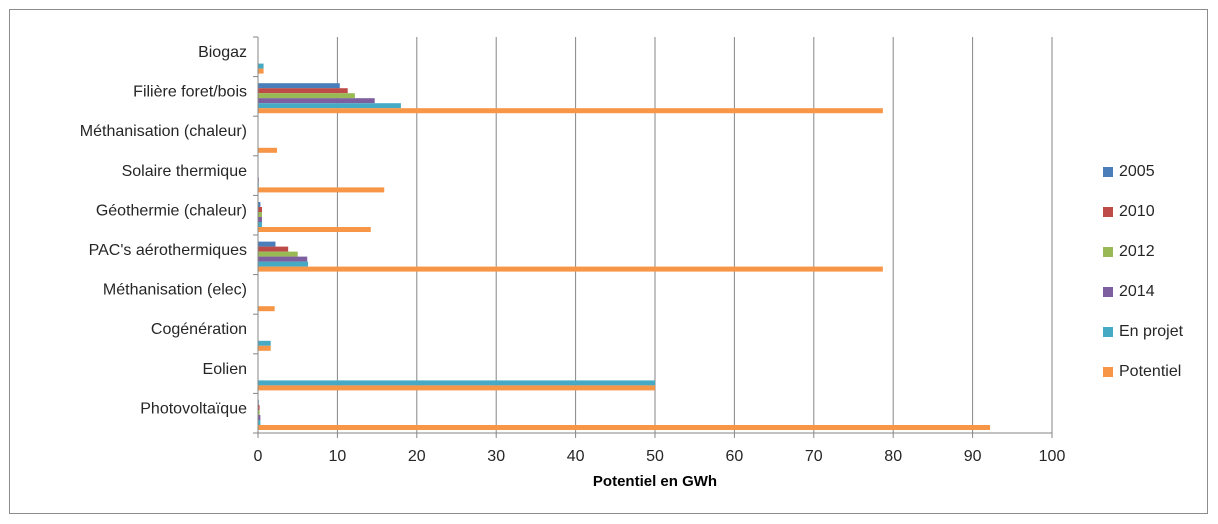  Describe the element at coordinates (655, 456) in the screenshot. I see `x-tick-label: 50` at that location.